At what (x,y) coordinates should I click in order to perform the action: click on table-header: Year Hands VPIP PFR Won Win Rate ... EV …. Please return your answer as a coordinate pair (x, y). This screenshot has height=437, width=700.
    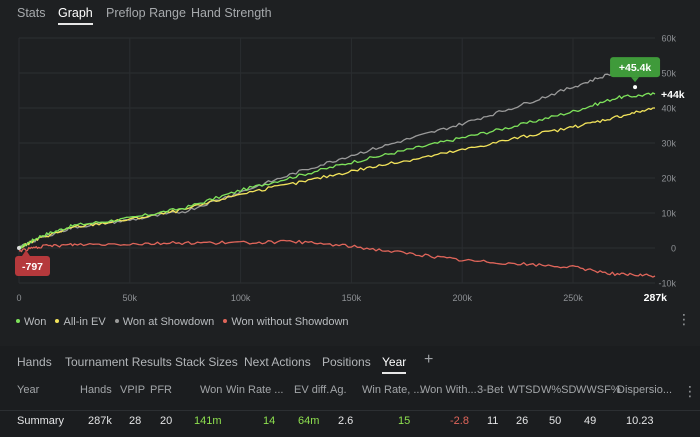
    Looking at the image, I should click on (350, 393).